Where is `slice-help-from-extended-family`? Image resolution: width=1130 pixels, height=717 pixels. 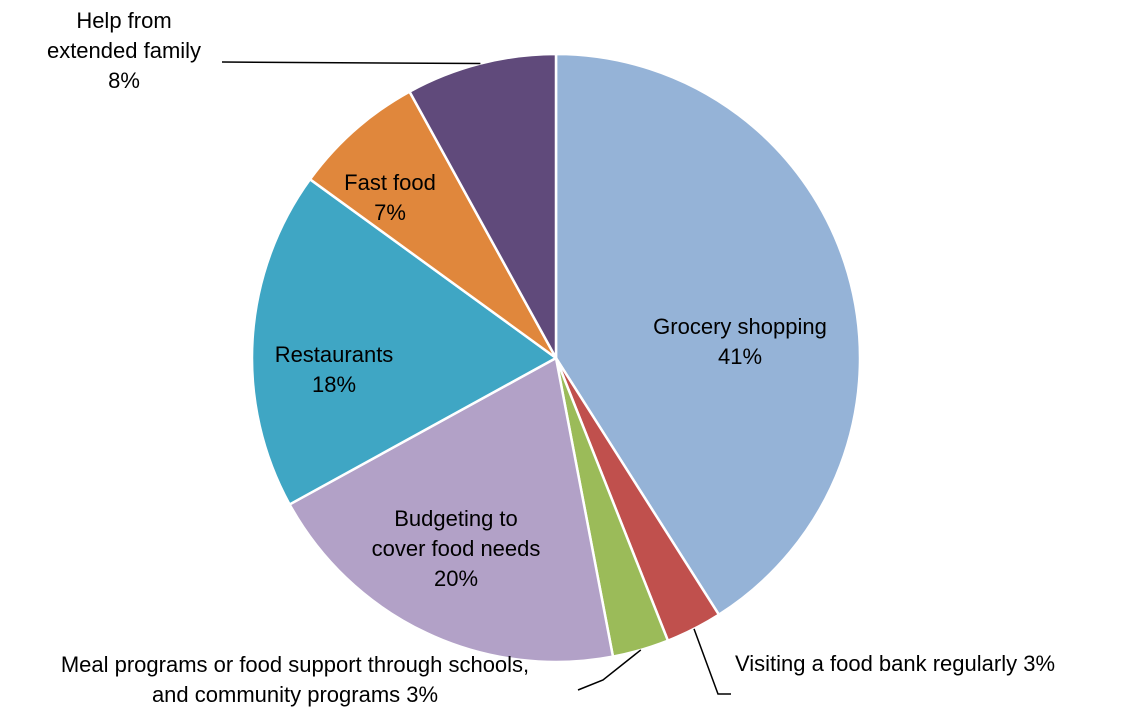
slice-help-from-extended-family is located at coordinates (483, 206).